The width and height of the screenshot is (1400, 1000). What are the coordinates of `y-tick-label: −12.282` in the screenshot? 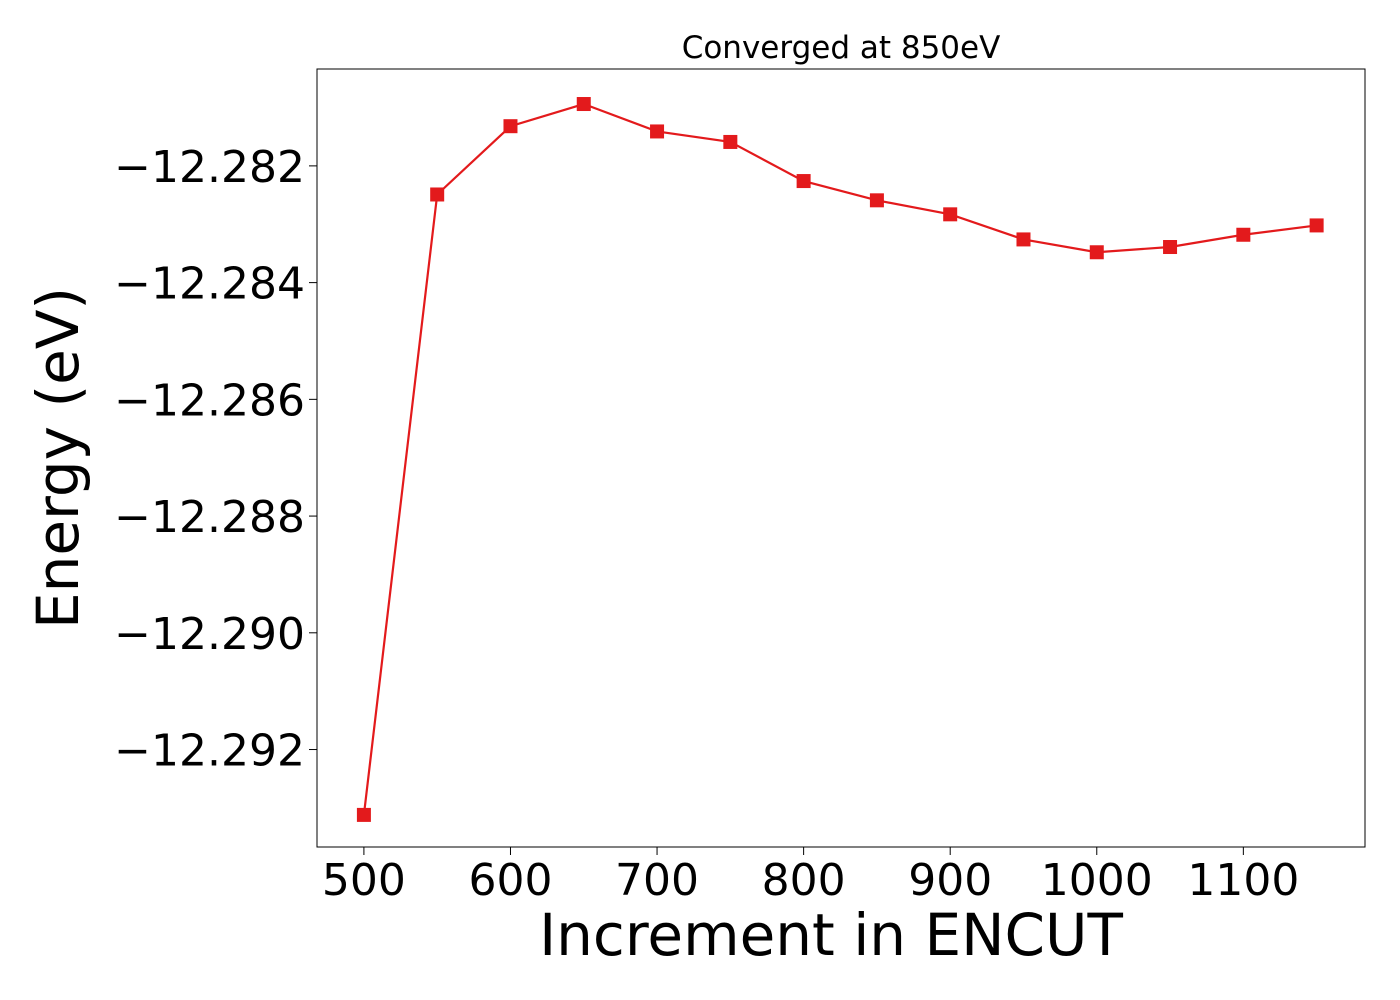 It's located at (209, 167).